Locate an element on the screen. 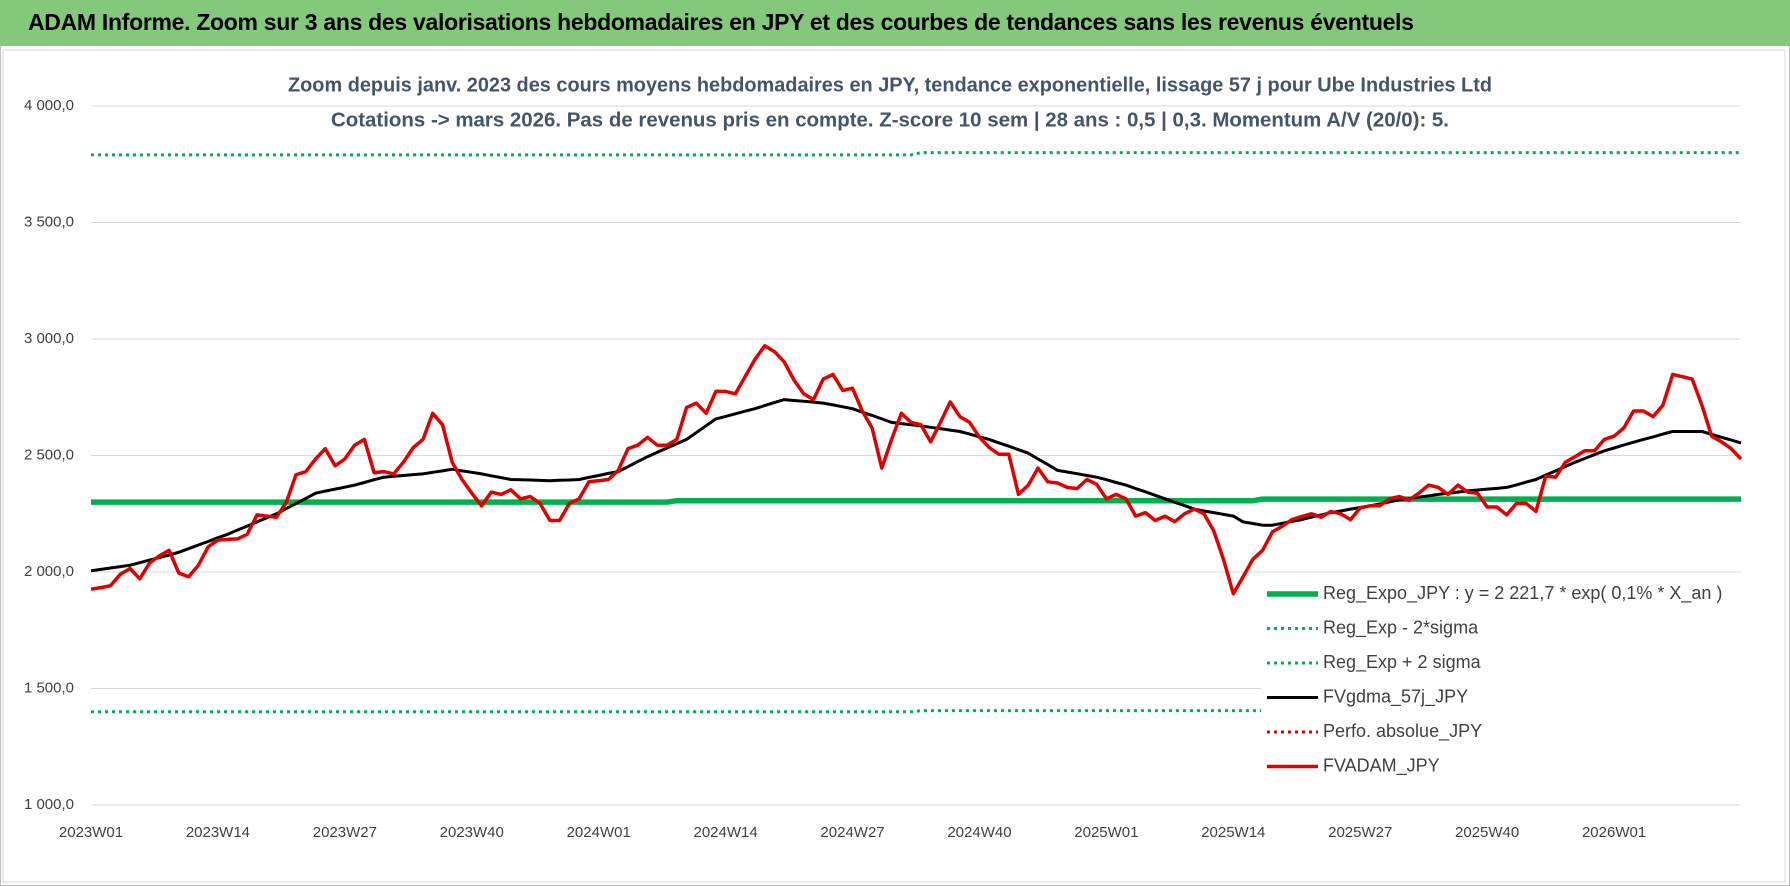 This screenshot has height=886, width=1790. x-tick-label: 2023W01 is located at coordinates (91, 832).